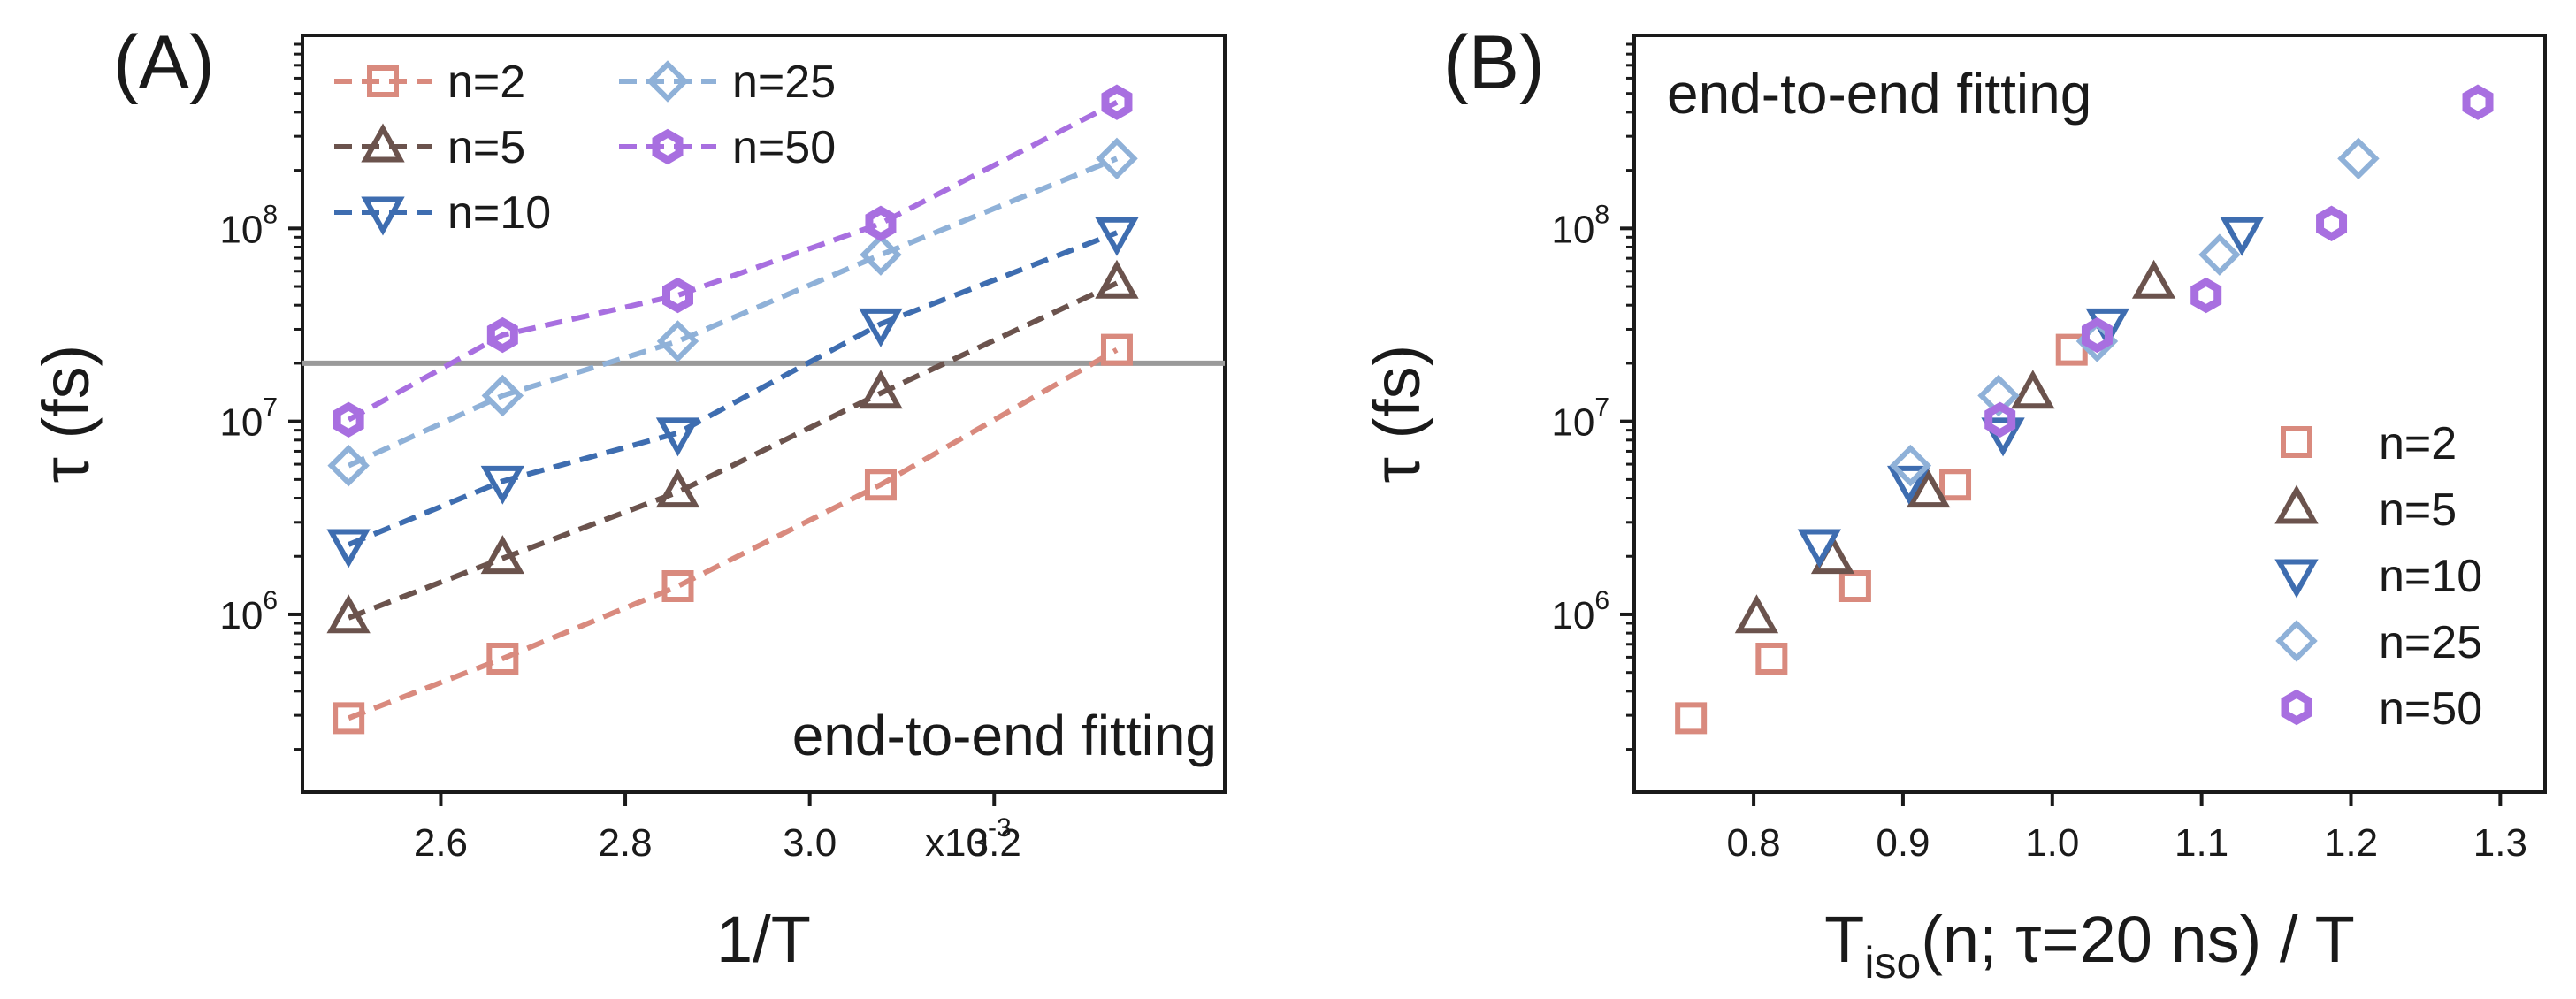 Image resolution: width=2576 pixels, height=999 pixels. What do you see at coordinates (2351, 843) in the screenshot?
I see `x-tick-label: 1.2` at bounding box center [2351, 843].